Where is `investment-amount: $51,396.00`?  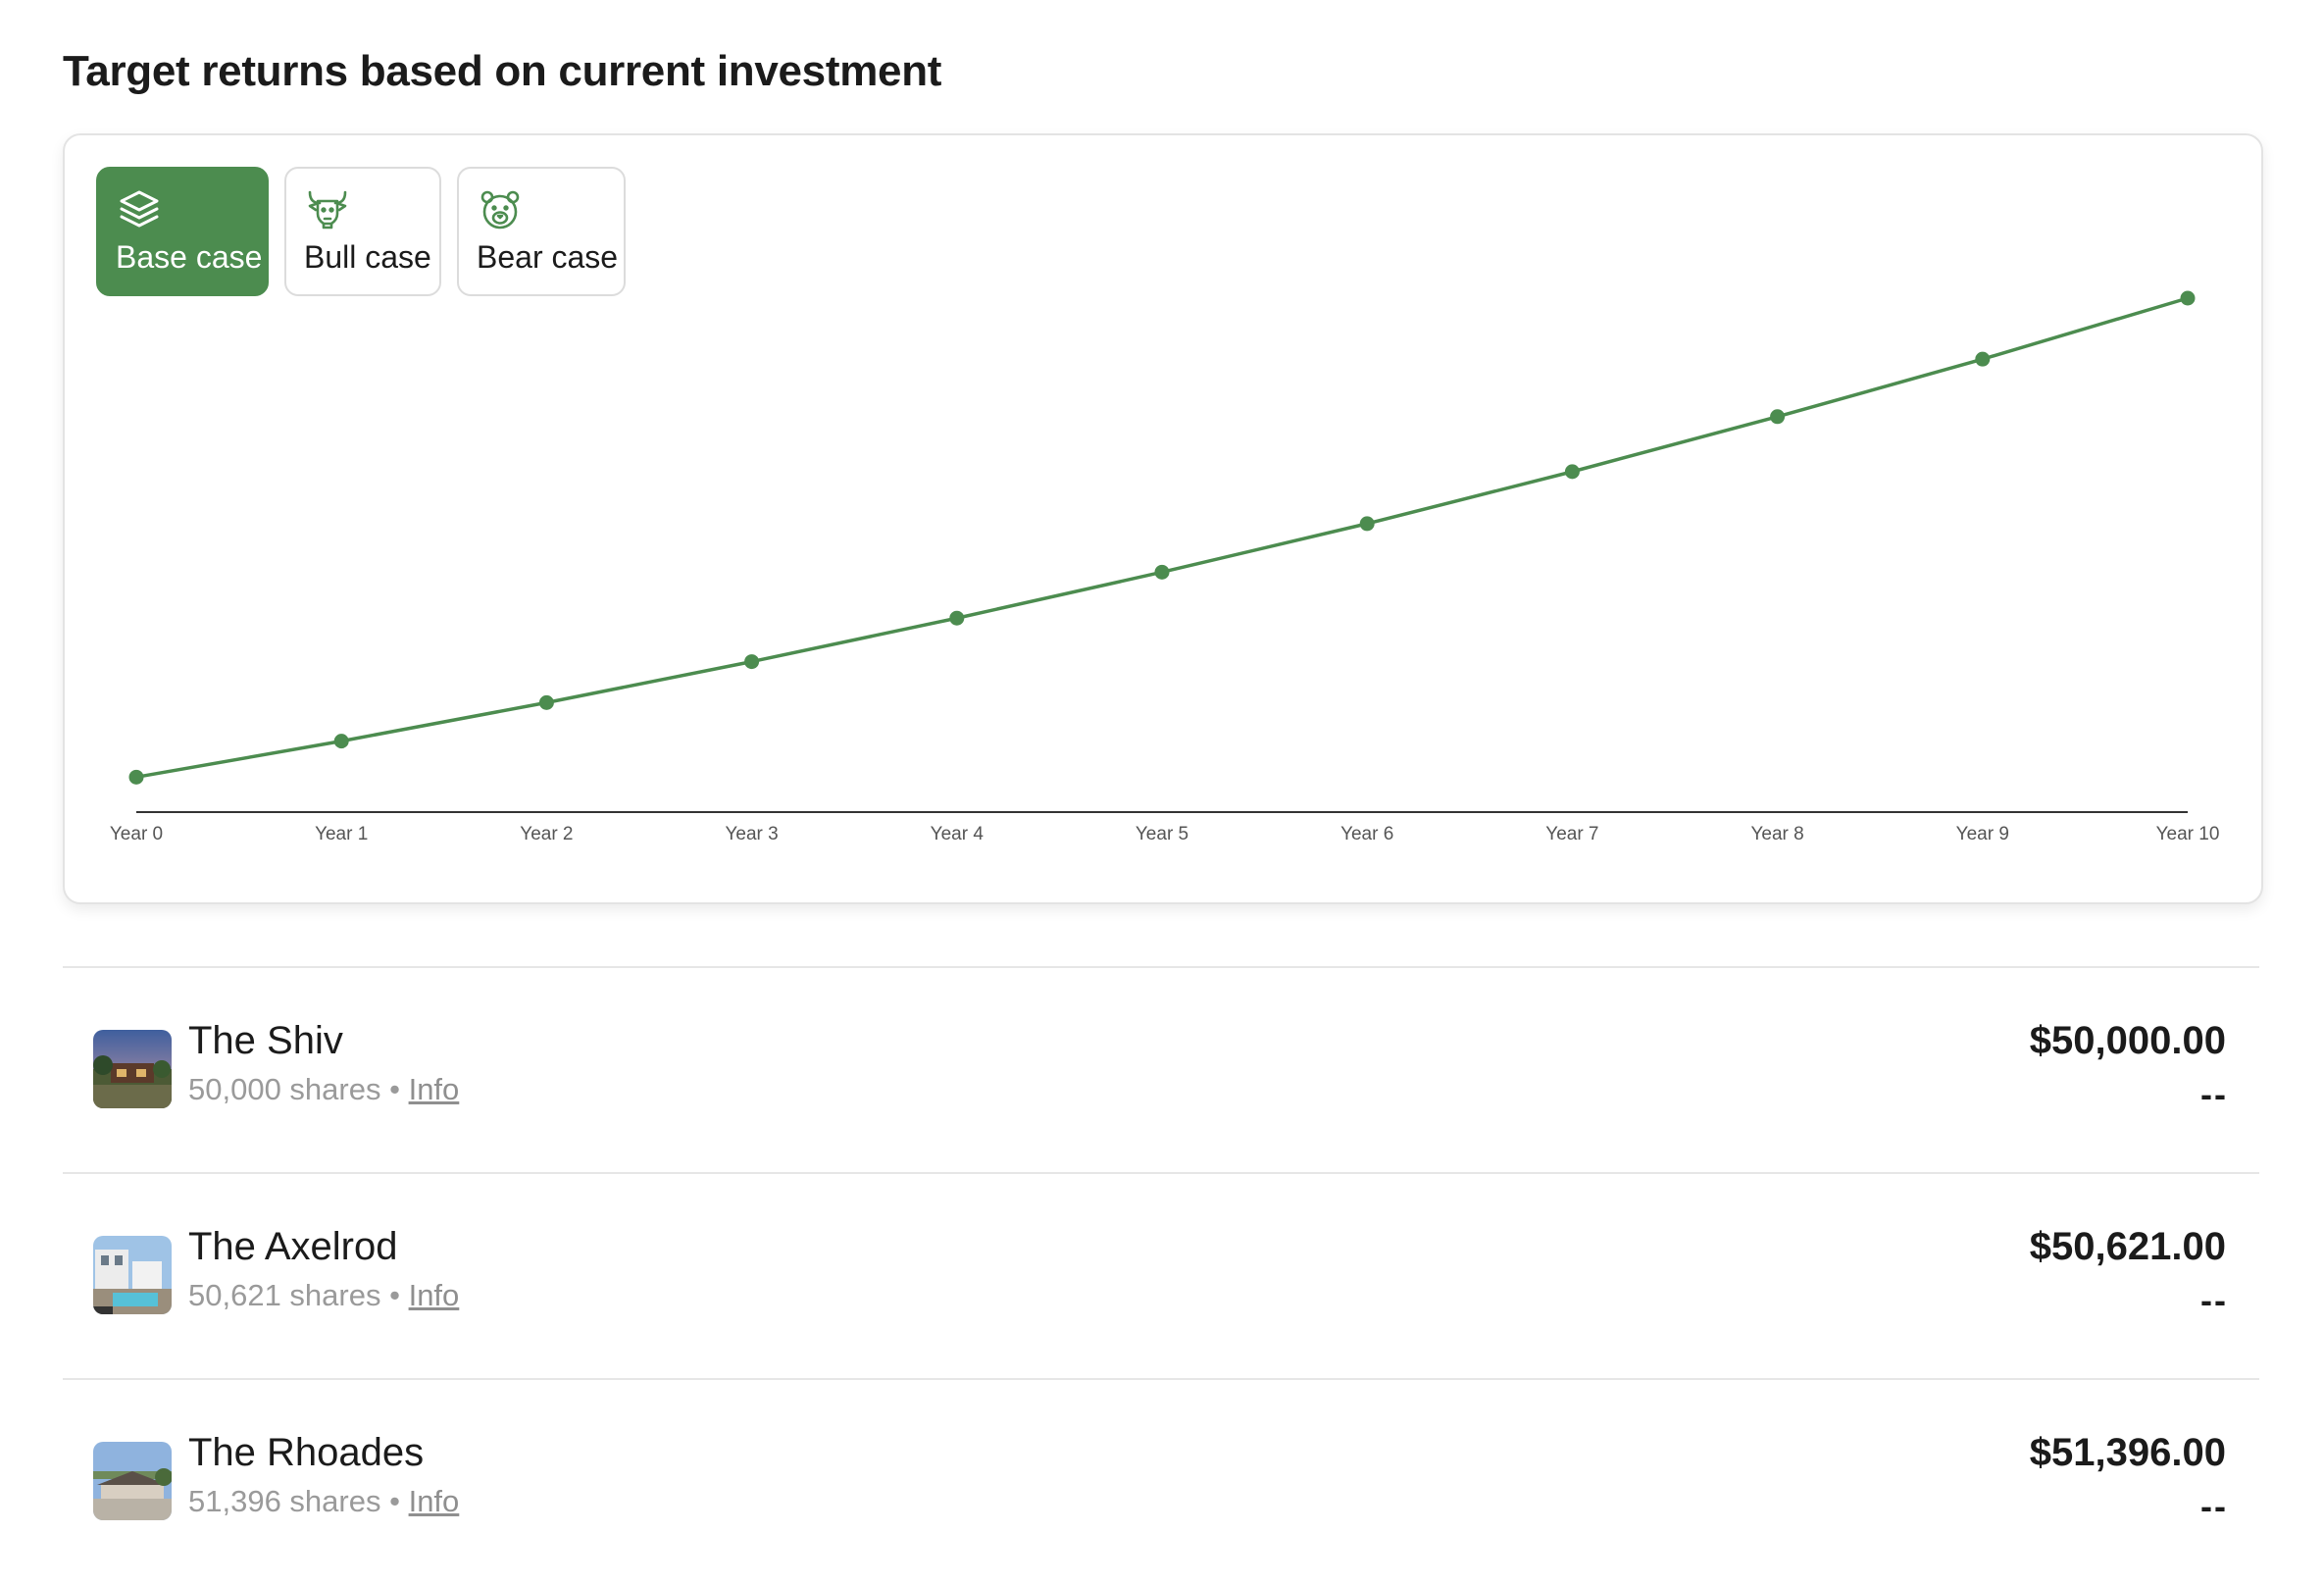
investment-amount: $51,396.00 is located at coordinates (2127, 1452).